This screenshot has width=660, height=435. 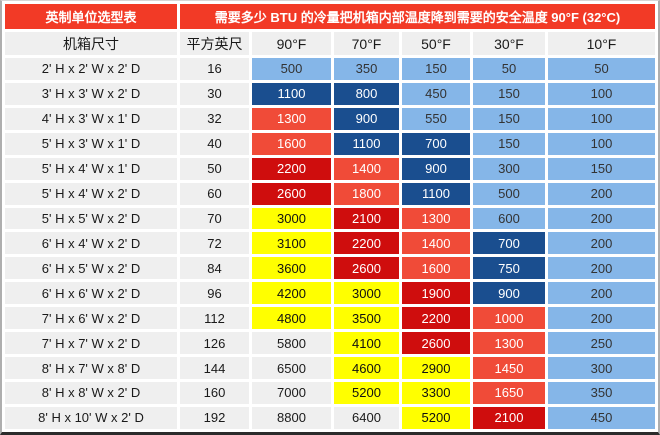 I want to click on btu-value-cell: 2600, so click(x=291, y=193).